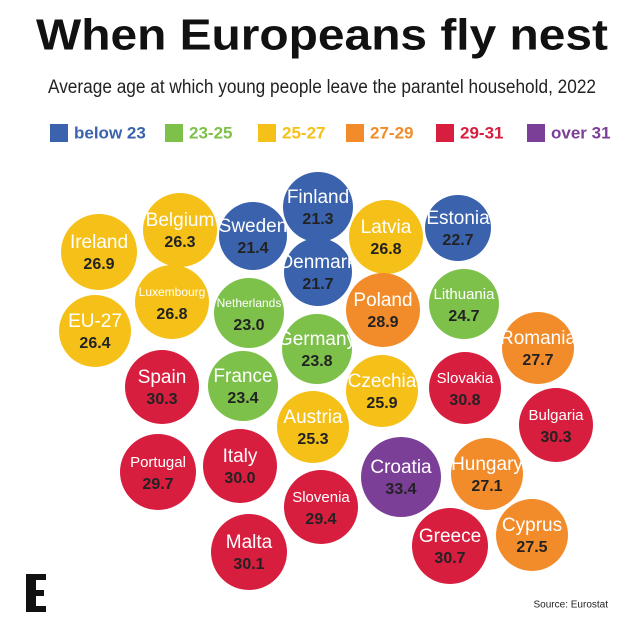 Image resolution: width=640 pixels, height=632 pixels. Describe the element at coordinates (313, 417) in the screenshot. I see `country-label: Austria` at that location.